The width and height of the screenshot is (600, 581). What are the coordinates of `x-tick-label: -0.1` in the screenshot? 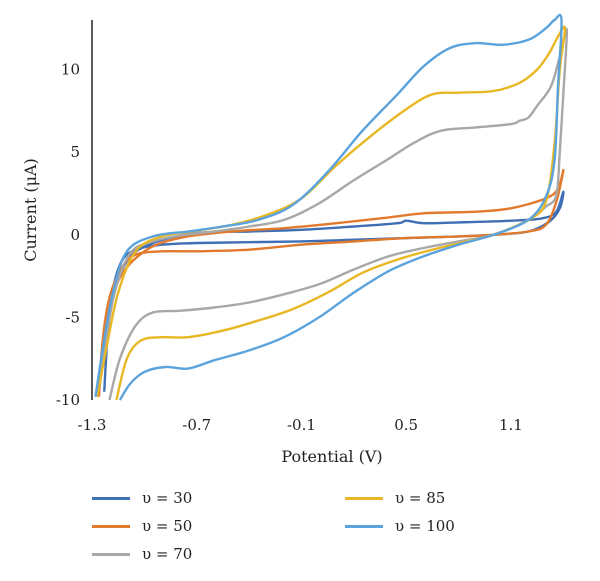 It's located at (301, 425).